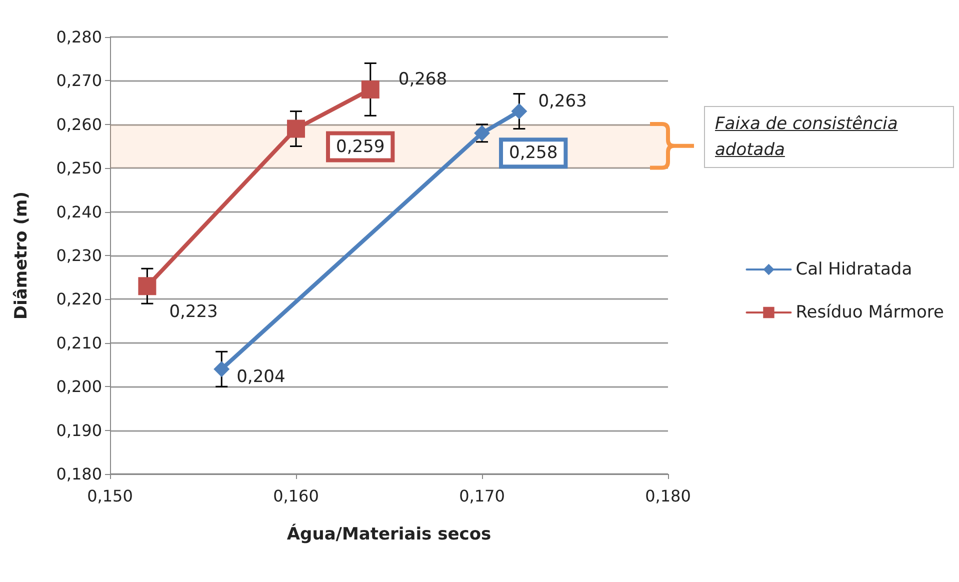 This screenshot has height=582, width=959. I want to click on data-label: 0,268, so click(423, 79).